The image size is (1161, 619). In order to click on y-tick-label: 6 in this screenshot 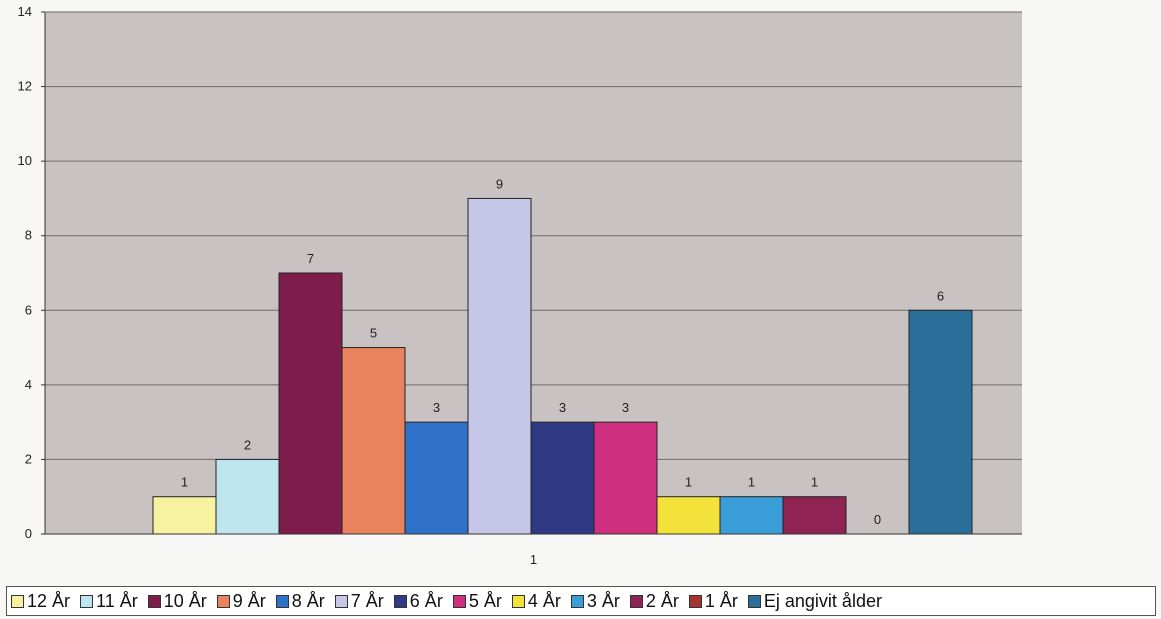, I will do `click(28, 309)`.